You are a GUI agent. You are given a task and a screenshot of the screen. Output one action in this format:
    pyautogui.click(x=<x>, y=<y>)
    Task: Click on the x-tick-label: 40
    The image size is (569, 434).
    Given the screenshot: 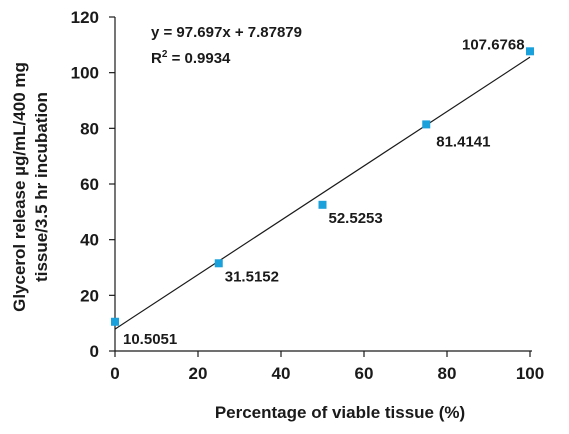 What is the action you would take?
    pyautogui.click(x=281, y=373)
    